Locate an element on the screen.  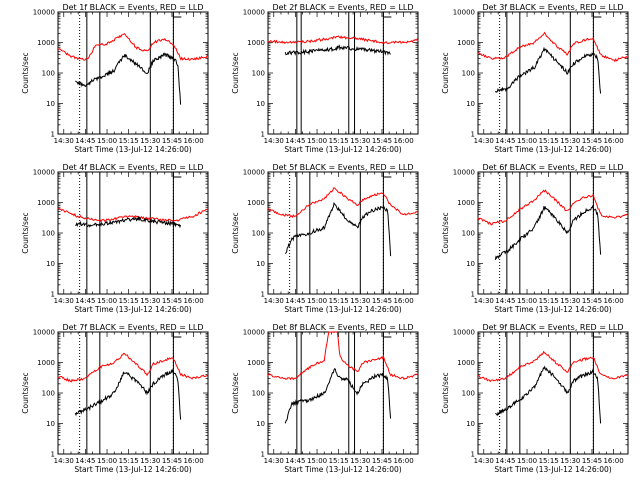
panel-title: Det 5f BLACK = Events, RED = LLD is located at coordinates (342, 167).